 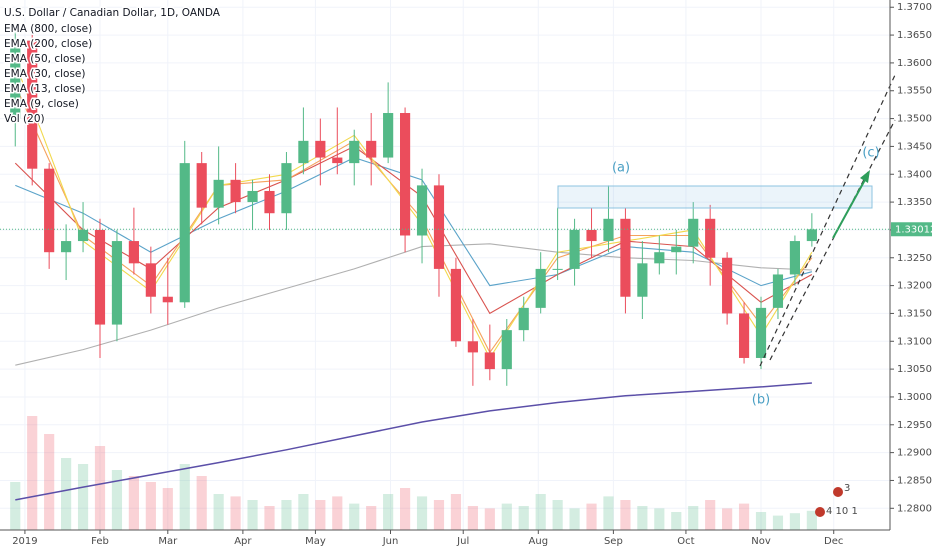 What do you see at coordinates (100, 541) in the screenshot?
I see `x-tick-label: Feb` at bounding box center [100, 541].